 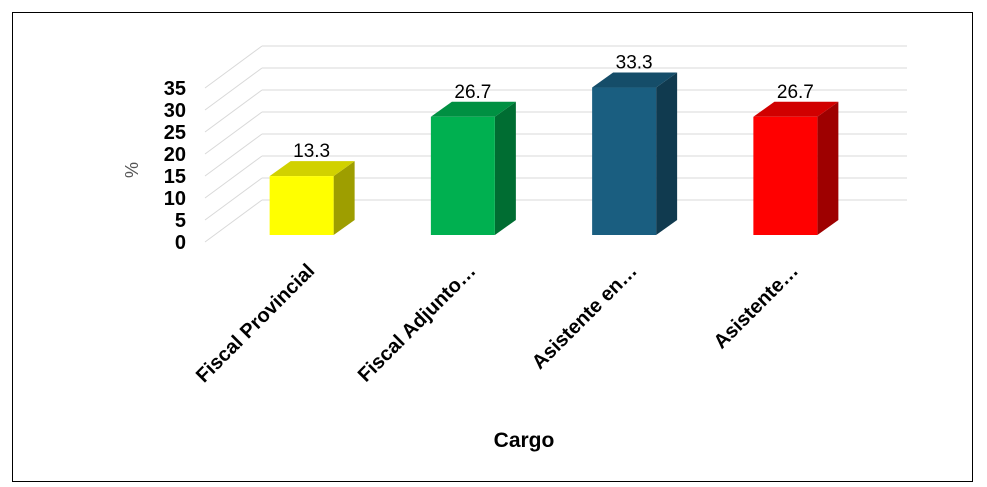 What do you see at coordinates (175, 133) in the screenshot?
I see `y-tick-label: 25` at bounding box center [175, 133].